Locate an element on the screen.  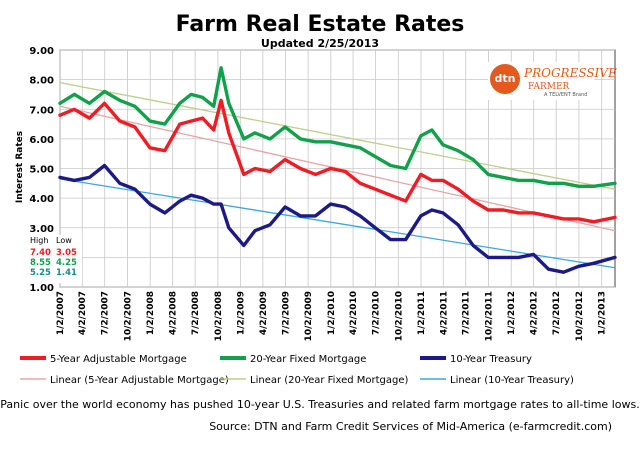
y-tick-label: 9.00 is located at coordinates (41, 51).